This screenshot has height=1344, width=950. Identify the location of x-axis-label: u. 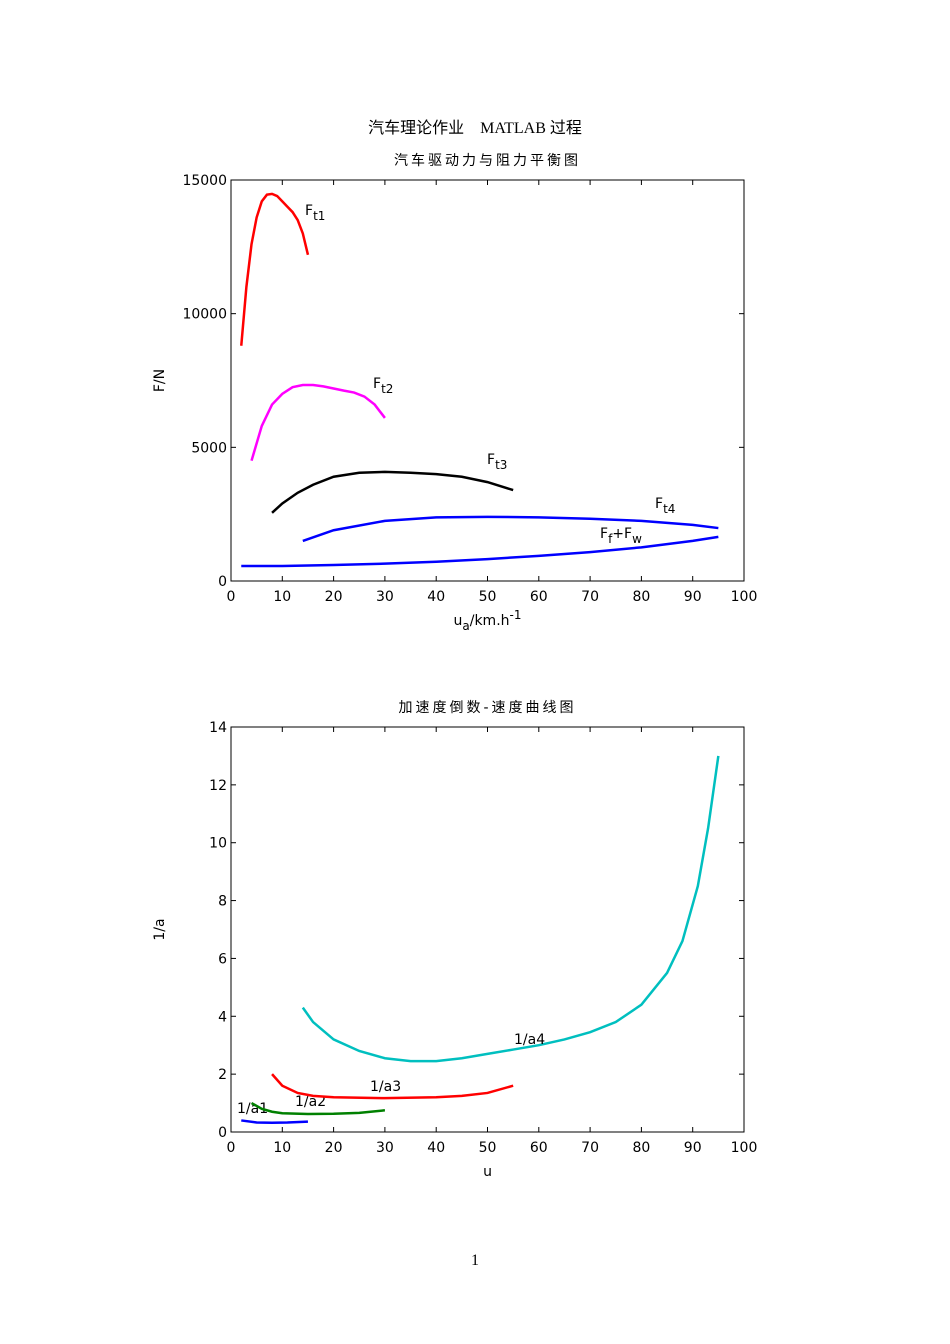
(487, 1172).